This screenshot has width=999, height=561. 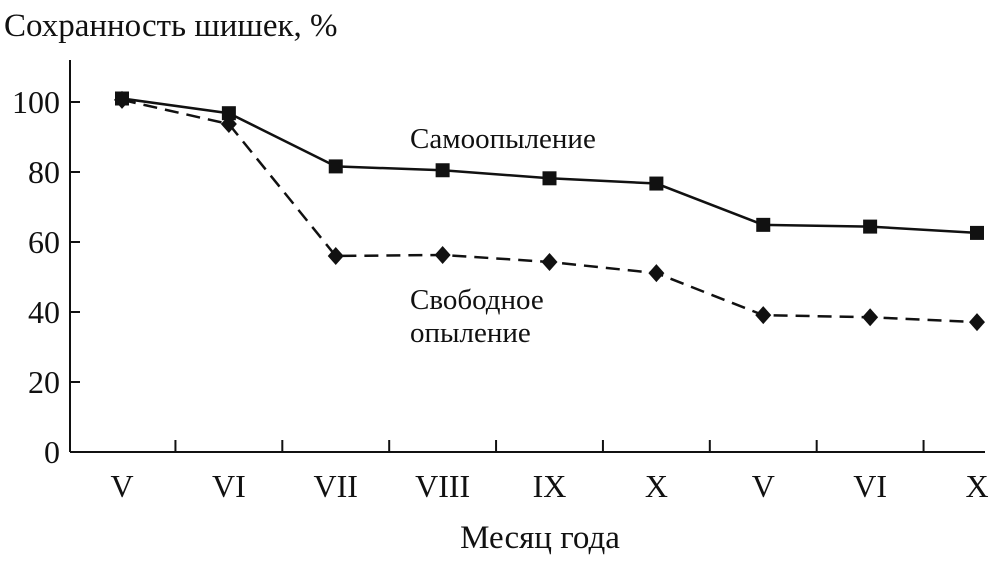 What do you see at coordinates (442, 486) in the screenshot?
I see `x-tick-label: VIII` at bounding box center [442, 486].